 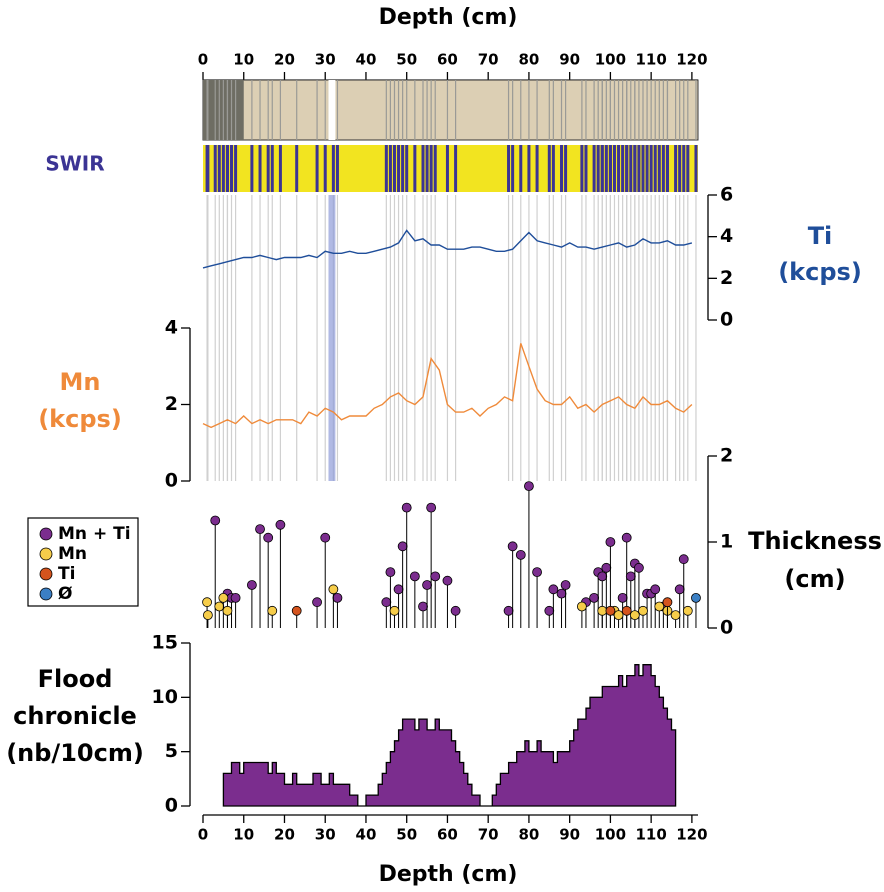 What do you see at coordinates (726, 542) in the screenshot?
I see `y-tick-label: 1` at bounding box center [726, 542].